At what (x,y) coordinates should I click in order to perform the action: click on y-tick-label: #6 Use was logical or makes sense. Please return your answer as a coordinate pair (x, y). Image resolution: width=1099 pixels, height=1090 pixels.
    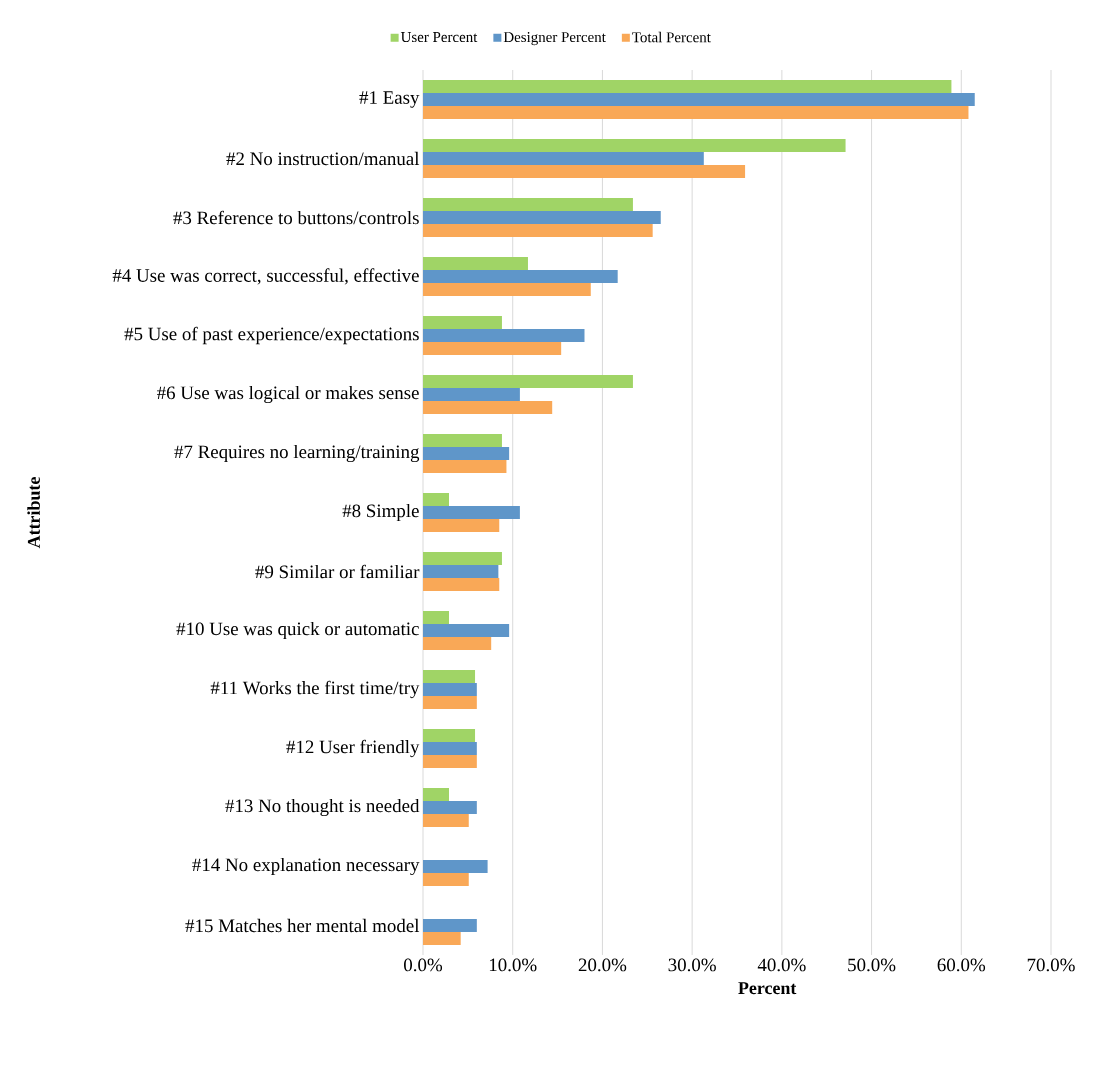
    Looking at the image, I should click on (287, 394).